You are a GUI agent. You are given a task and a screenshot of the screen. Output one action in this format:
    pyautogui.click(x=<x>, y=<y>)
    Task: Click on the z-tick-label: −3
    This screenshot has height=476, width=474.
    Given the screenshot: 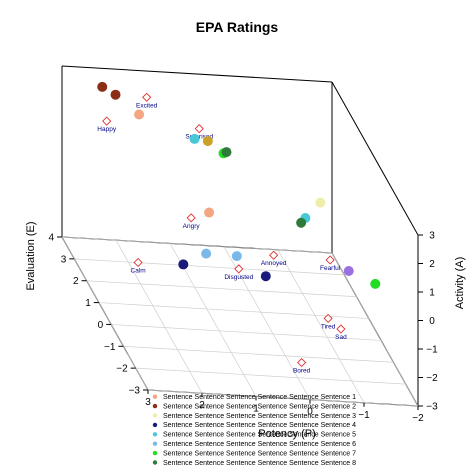 What is the action you would take?
    pyautogui.click(x=432, y=407)
    